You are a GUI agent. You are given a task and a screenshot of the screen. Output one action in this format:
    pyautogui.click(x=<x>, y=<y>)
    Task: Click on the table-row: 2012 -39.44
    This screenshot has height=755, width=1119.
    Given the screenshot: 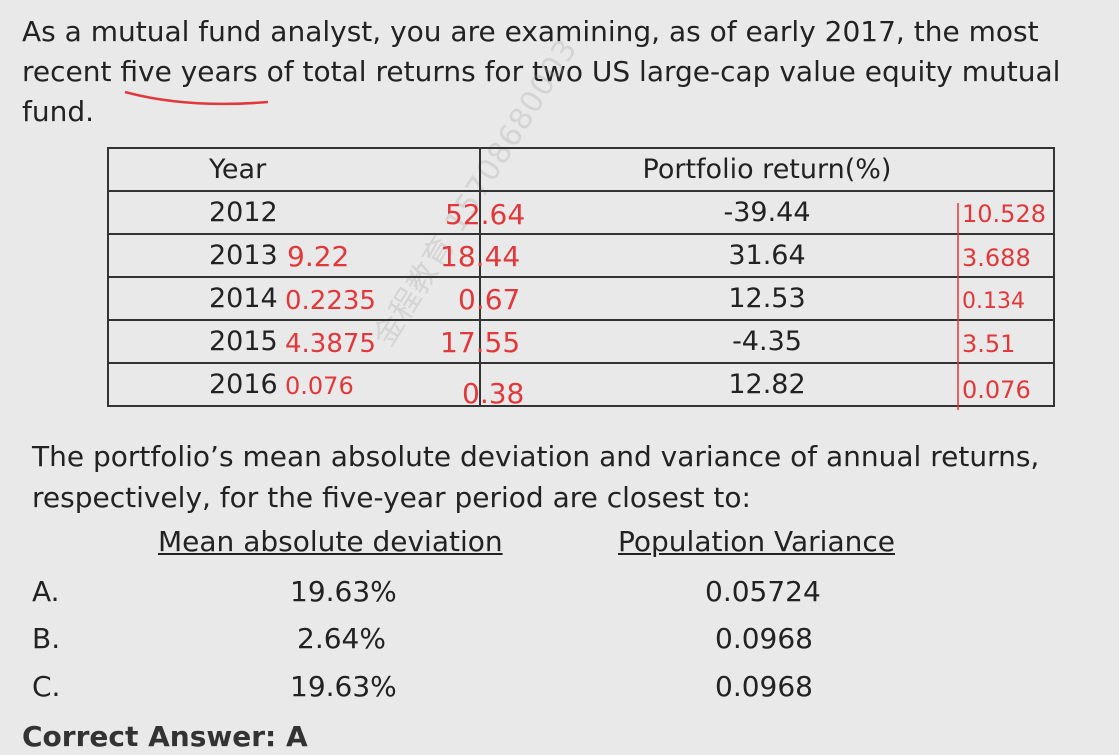 What is the action you would take?
    pyautogui.click(x=581, y=212)
    